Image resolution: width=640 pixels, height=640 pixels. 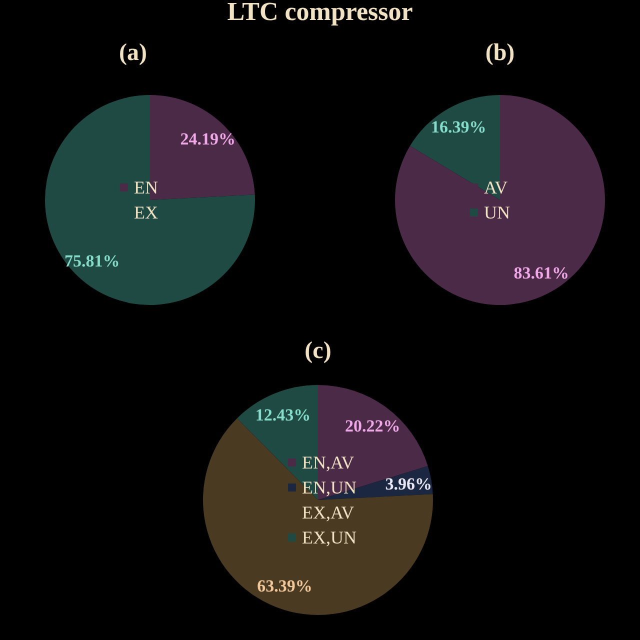 What do you see at coordinates (500, 53) in the screenshot?
I see `chart-title: (b)` at bounding box center [500, 53].